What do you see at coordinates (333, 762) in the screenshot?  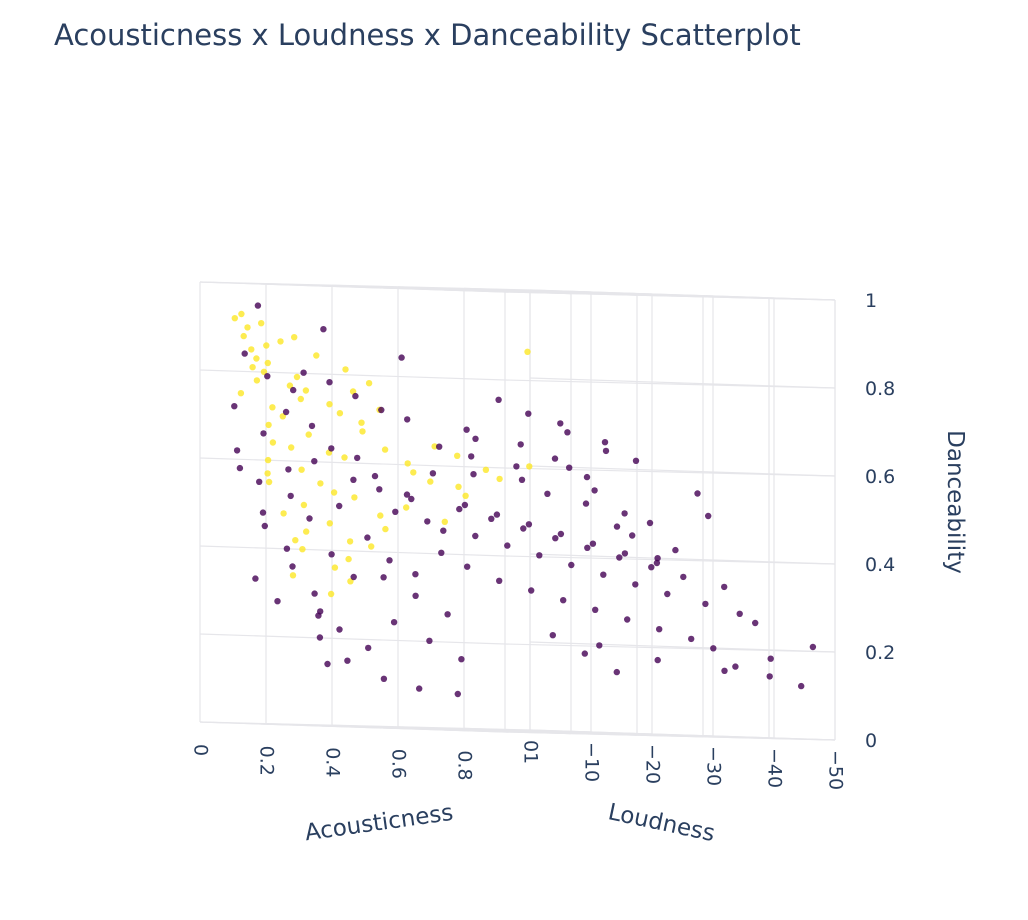 I see `x-tick-label: 0.4` at bounding box center [333, 762].